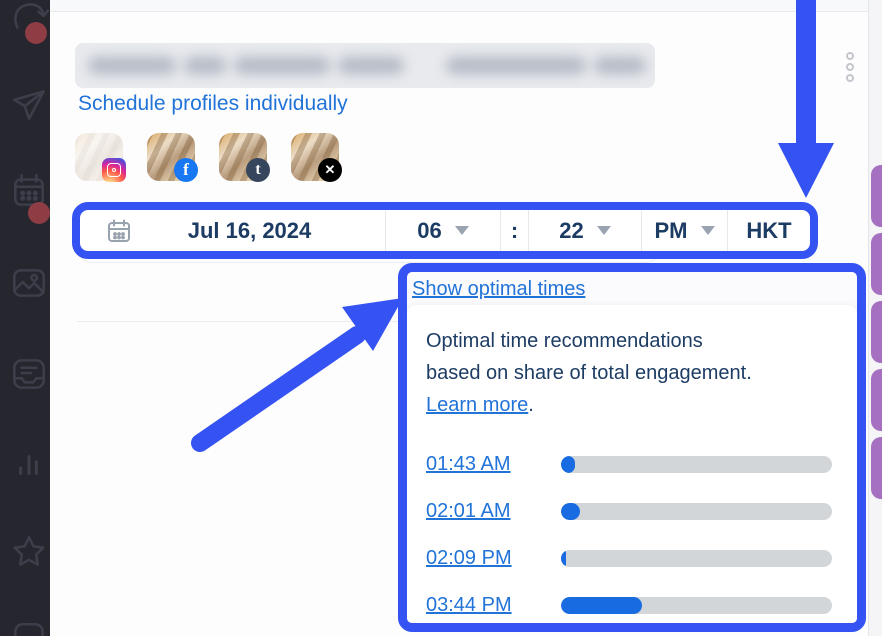 The height and width of the screenshot is (636, 882). Describe the element at coordinates (29, 464) in the screenshot. I see `analytics-icon` at that location.